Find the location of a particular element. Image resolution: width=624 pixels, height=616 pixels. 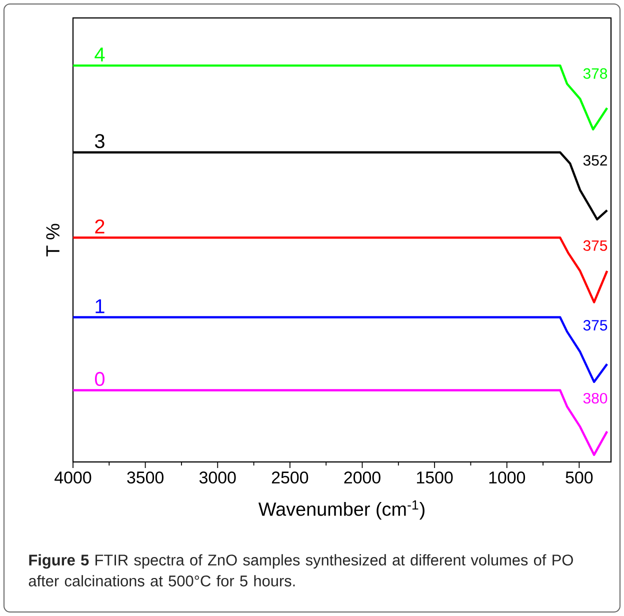

x-tick-label: 3000 is located at coordinates (217, 478).